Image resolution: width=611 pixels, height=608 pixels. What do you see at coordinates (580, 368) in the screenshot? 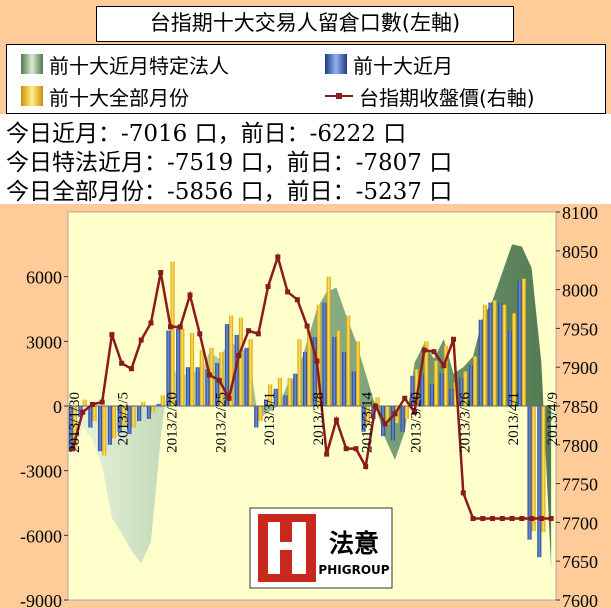
I see `right-tick-label-4: 7900` at bounding box center [580, 368].